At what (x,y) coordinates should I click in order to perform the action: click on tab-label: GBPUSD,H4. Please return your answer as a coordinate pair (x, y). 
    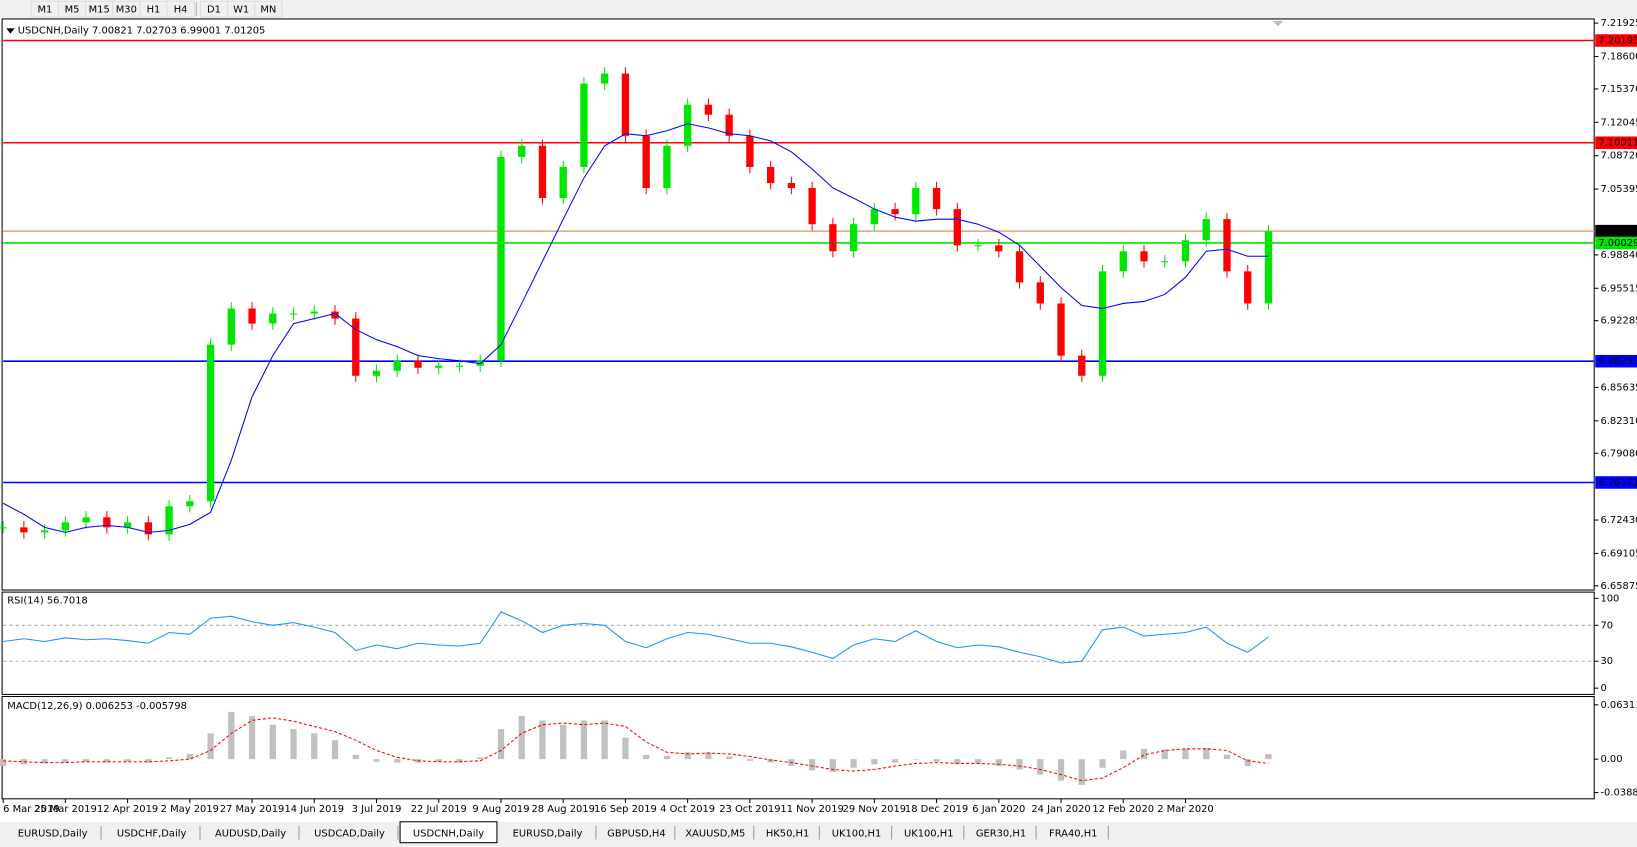
    Looking at the image, I should click on (636, 833).